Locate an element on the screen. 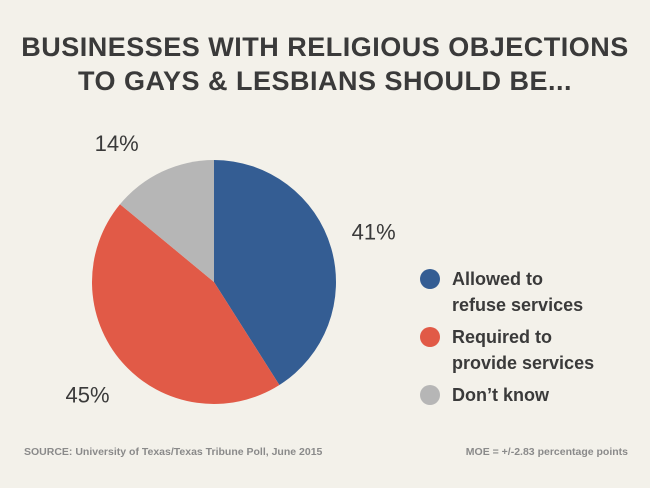 The width and height of the screenshot is (650, 488). legend-item-allowed: Allowed to refuse services is located at coordinates (530, 292).